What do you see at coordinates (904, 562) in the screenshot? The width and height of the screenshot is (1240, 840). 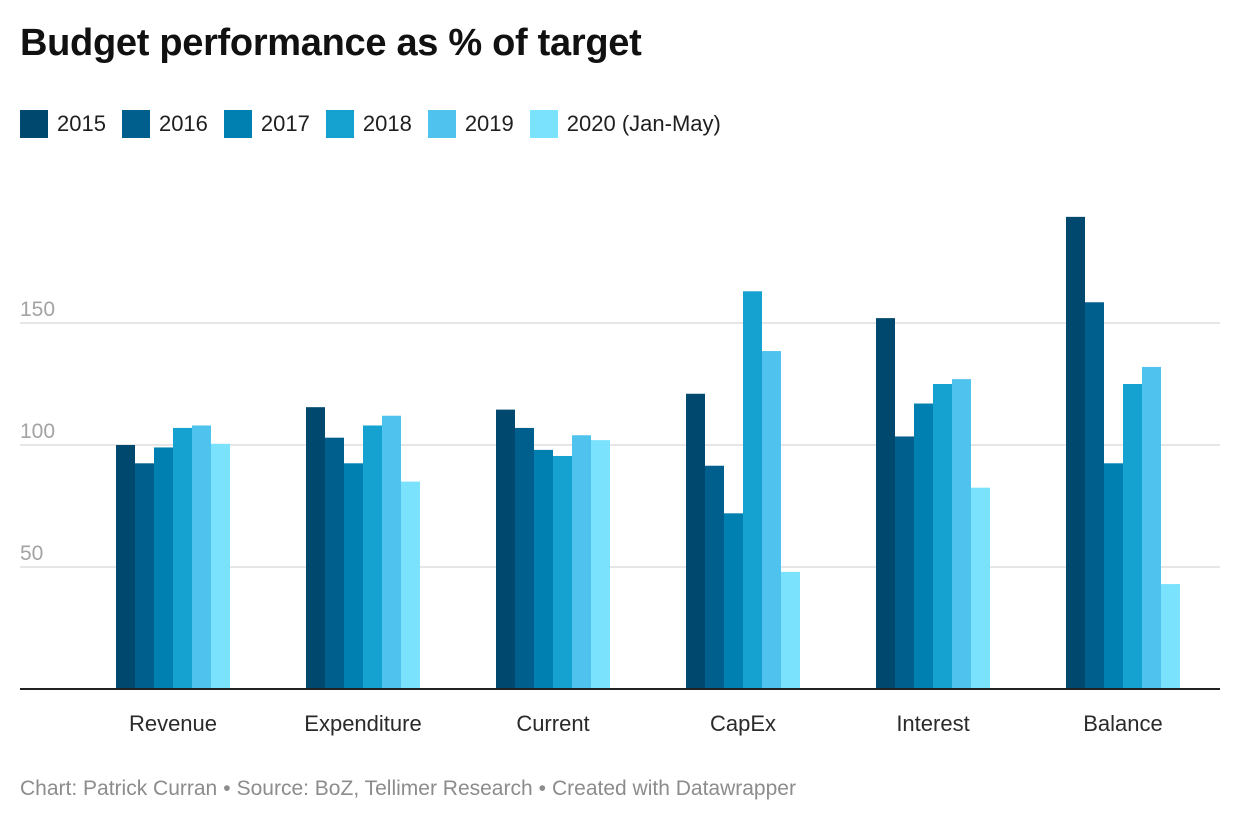 I see `bar-interest-2016` at bounding box center [904, 562].